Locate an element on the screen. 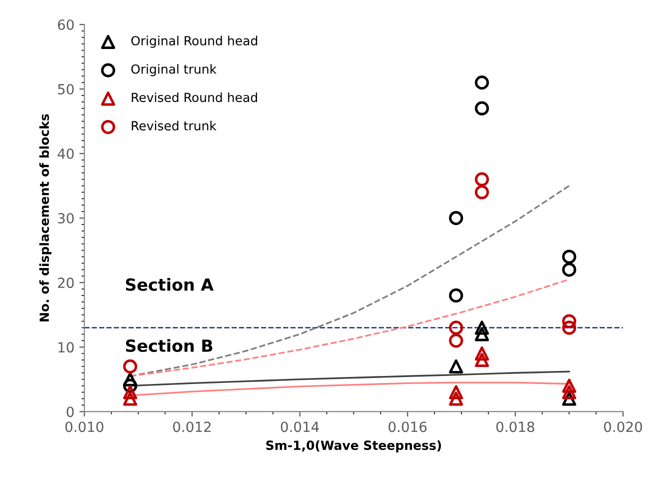  y-tick-label: 40 is located at coordinates (66, 154).